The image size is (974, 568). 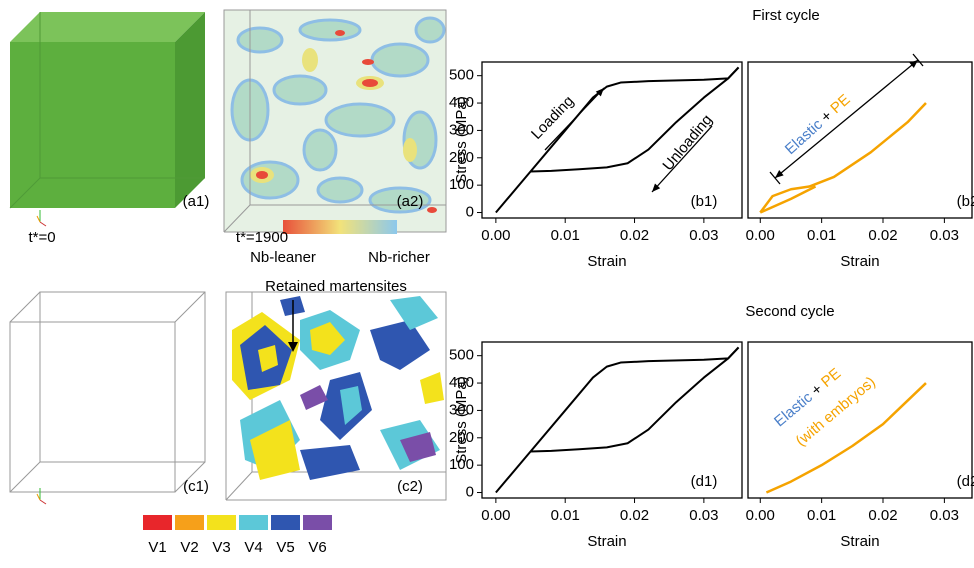 I want to click on annotation: Loading, so click(x=552, y=118).